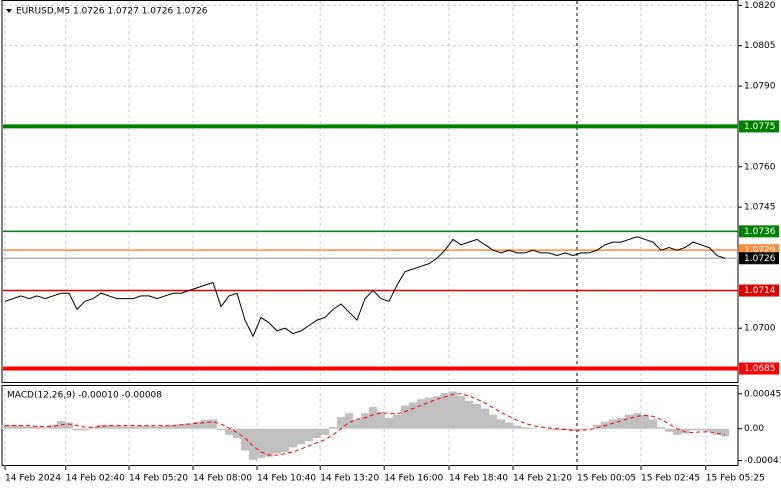  What do you see at coordinates (760, 251) in the screenshot?
I see `level-label: 1.0729` at bounding box center [760, 251].